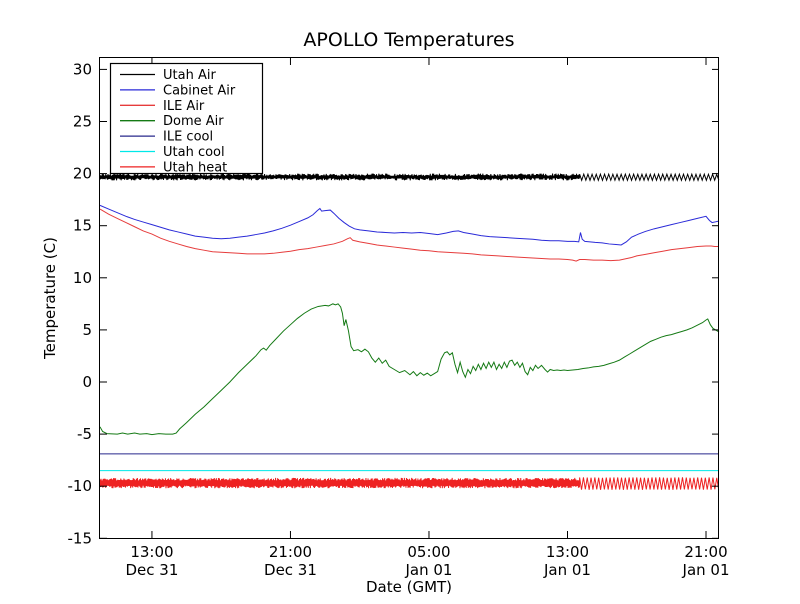 Image resolution: width=800 pixels, height=604 pixels. What do you see at coordinates (80, 486) in the screenshot?
I see `y-tick-label: -10` at bounding box center [80, 486].